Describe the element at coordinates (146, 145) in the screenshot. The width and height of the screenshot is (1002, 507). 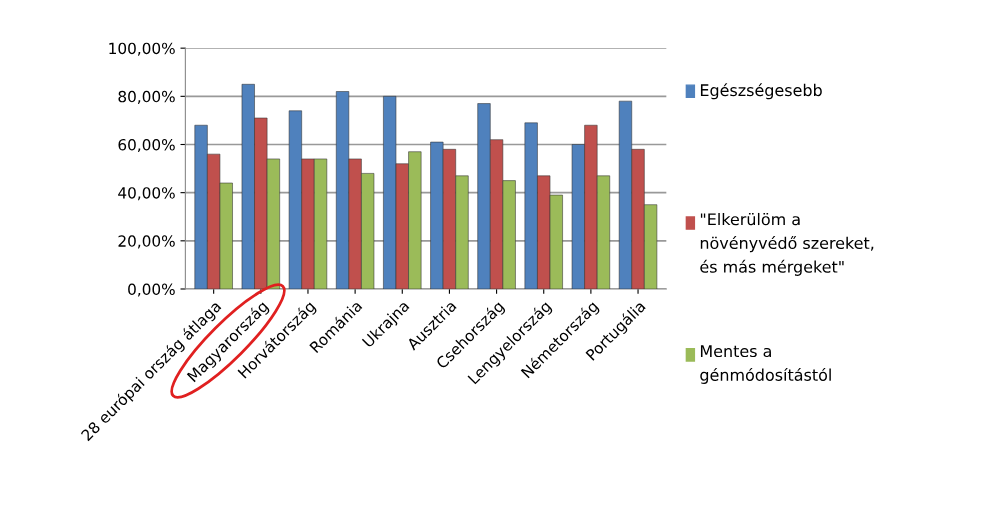
I see `y-tick-label: 60,00%` at that location.